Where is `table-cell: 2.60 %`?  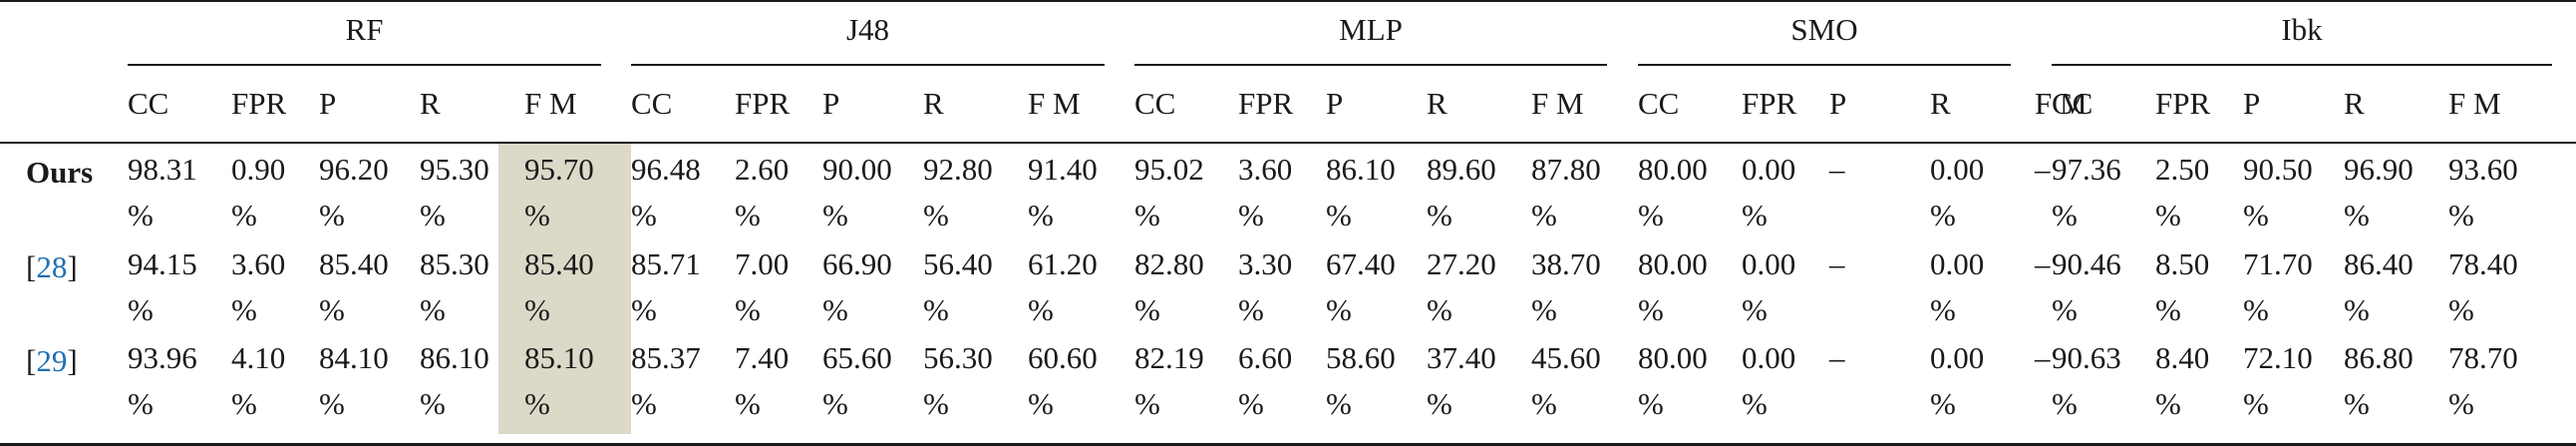 table-cell: 2.60 % is located at coordinates (762, 192).